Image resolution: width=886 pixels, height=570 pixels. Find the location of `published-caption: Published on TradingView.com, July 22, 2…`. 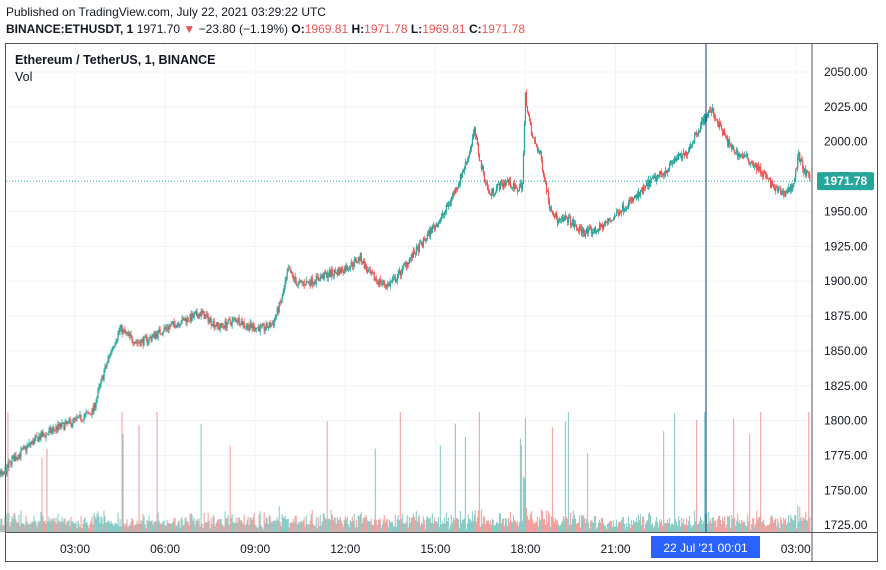

published-caption: Published on TradingView.com, July 22, 2… is located at coordinates (166, 12).